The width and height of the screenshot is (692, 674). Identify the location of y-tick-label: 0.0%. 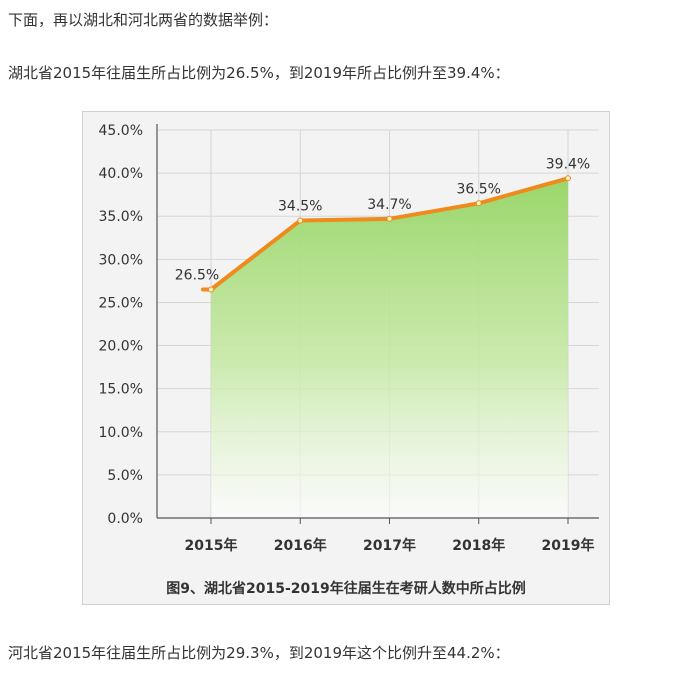
(125, 519).